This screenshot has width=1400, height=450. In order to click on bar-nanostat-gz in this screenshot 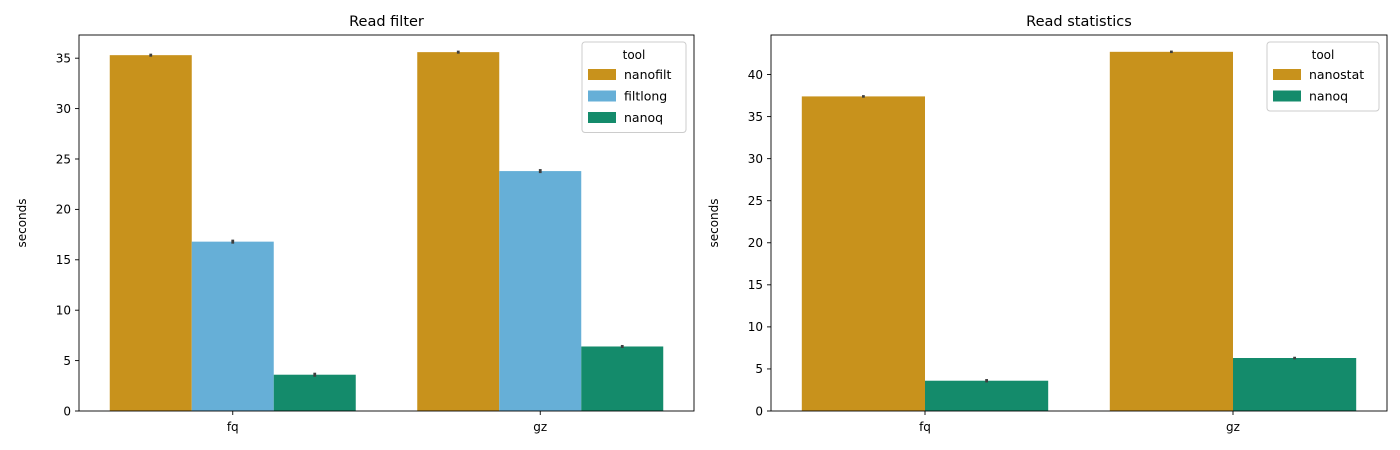, I will do `click(1171, 231)`.